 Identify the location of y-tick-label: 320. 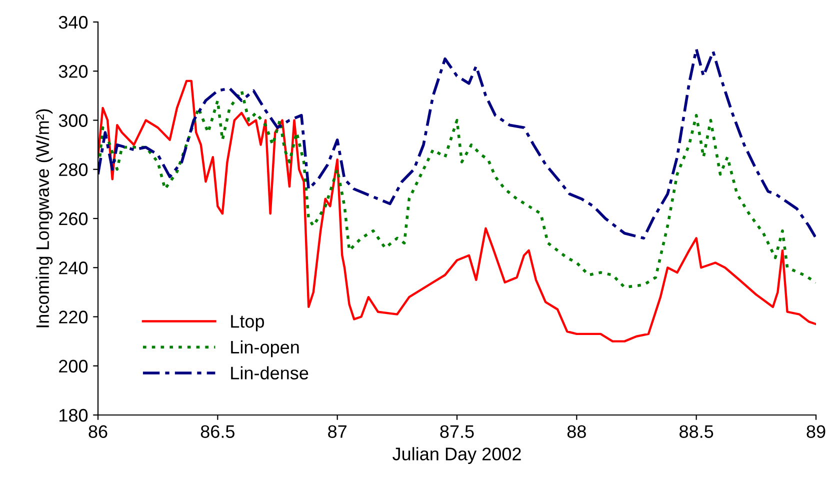
(73, 71).